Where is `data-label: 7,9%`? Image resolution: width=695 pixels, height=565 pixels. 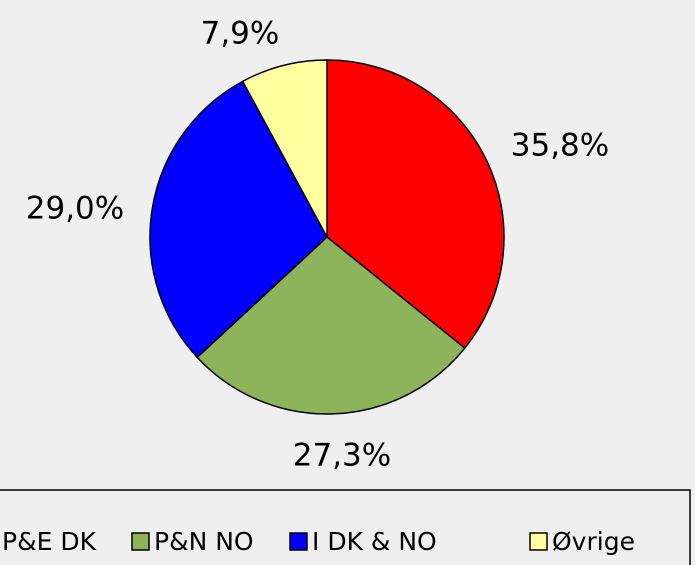
data-label: 7,9% is located at coordinates (240, 34).